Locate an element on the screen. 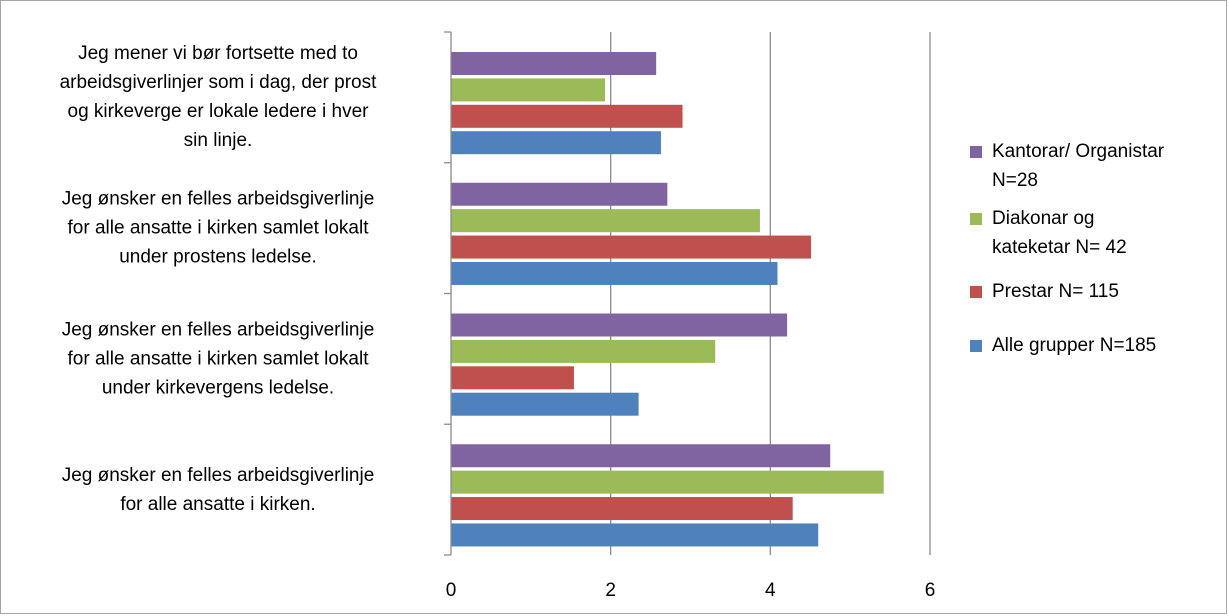 The image size is (1229, 616). x-tick-label: 2 is located at coordinates (610, 590).